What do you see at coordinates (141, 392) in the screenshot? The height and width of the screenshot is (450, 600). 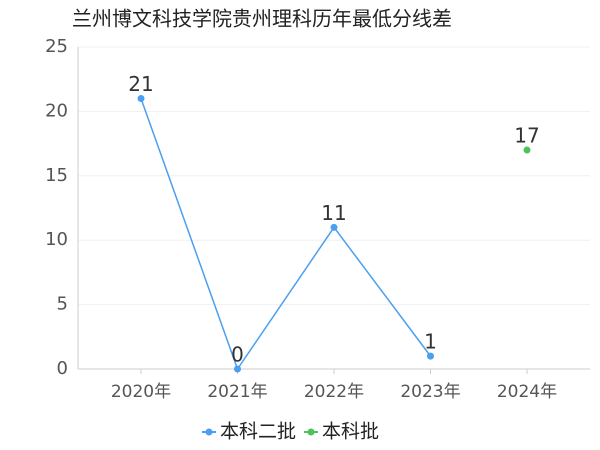 I see `x-tick-label: 2020年` at bounding box center [141, 392].